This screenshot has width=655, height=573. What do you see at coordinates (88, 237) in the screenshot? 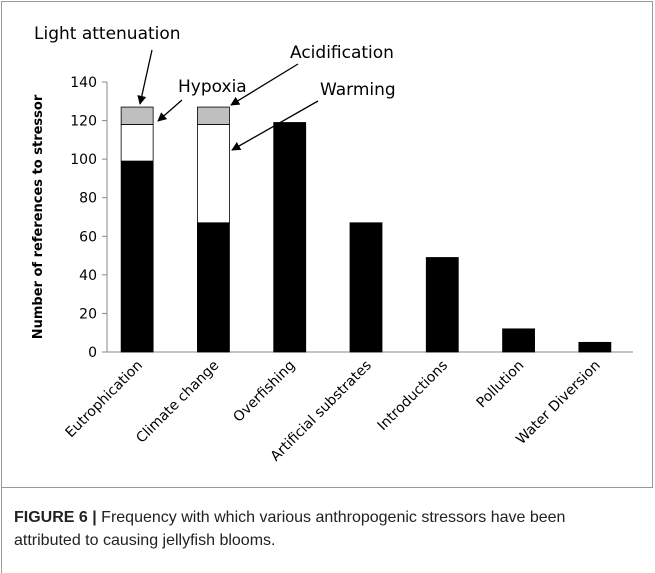
I see `y-tick-label: 60` at bounding box center [88, 237].